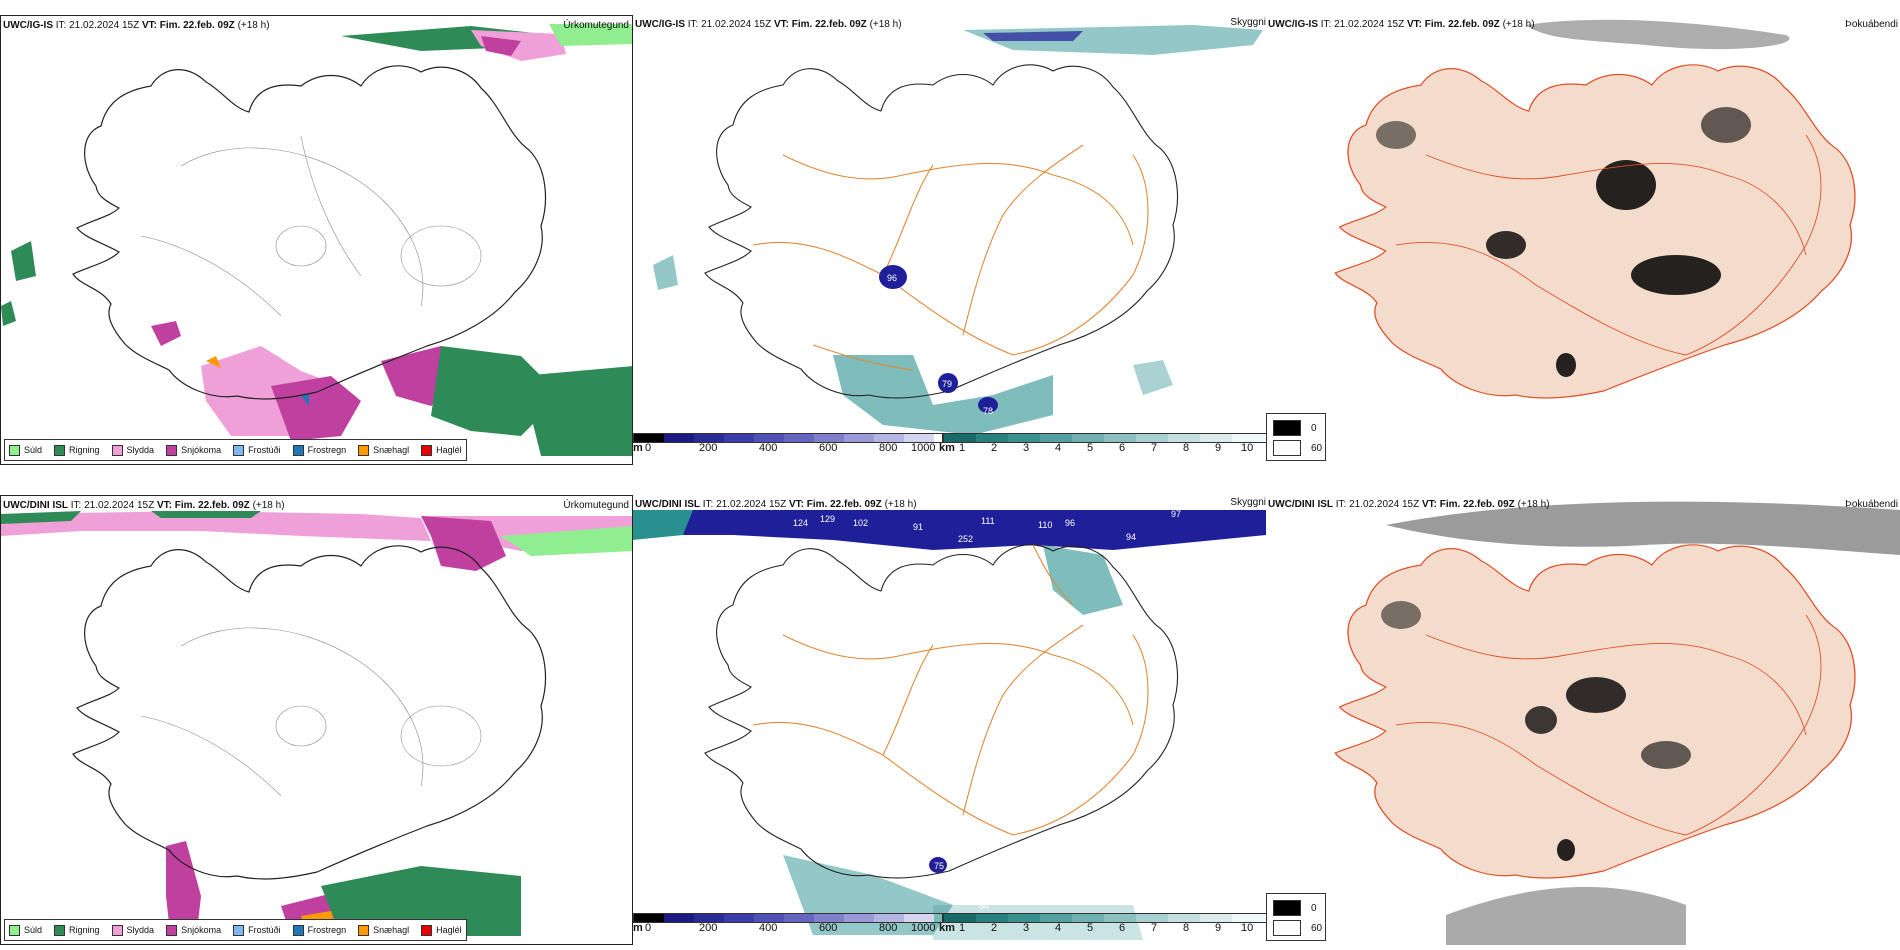 This screenshot has width=1900, height=950. Describe the element at coordinates (988, 521) in the screenshot. I see `visibility-label: 111` at that location.